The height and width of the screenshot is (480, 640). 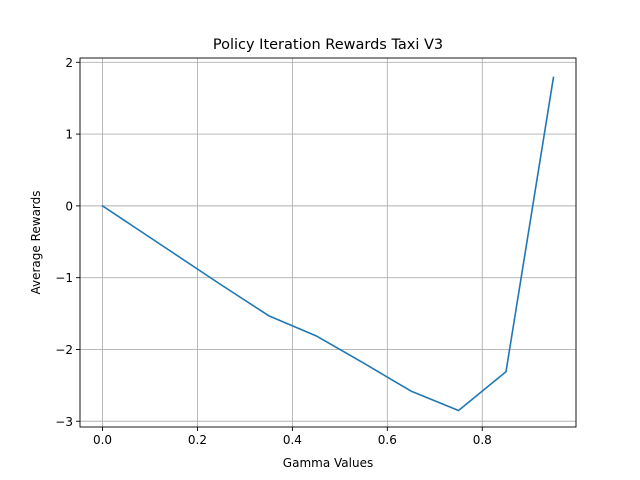 What do you see at coordinates (69, 135) in the screenshot?
I see `y-tick-label: 1` at bounding box center [69, 135].